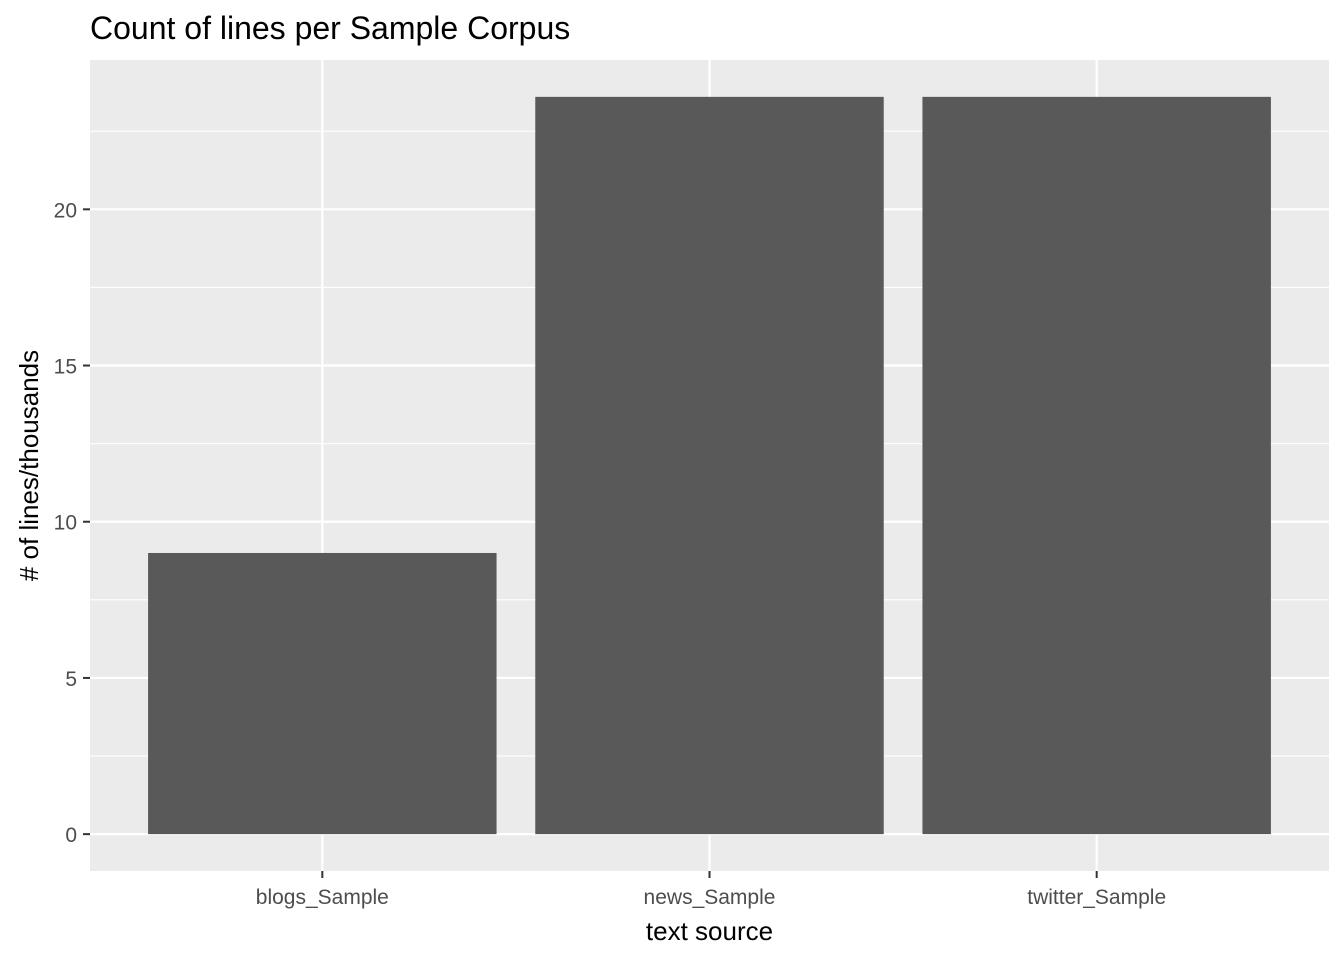  I want to click on y-axis-label: # of lines/thousands, so click(29, 465).